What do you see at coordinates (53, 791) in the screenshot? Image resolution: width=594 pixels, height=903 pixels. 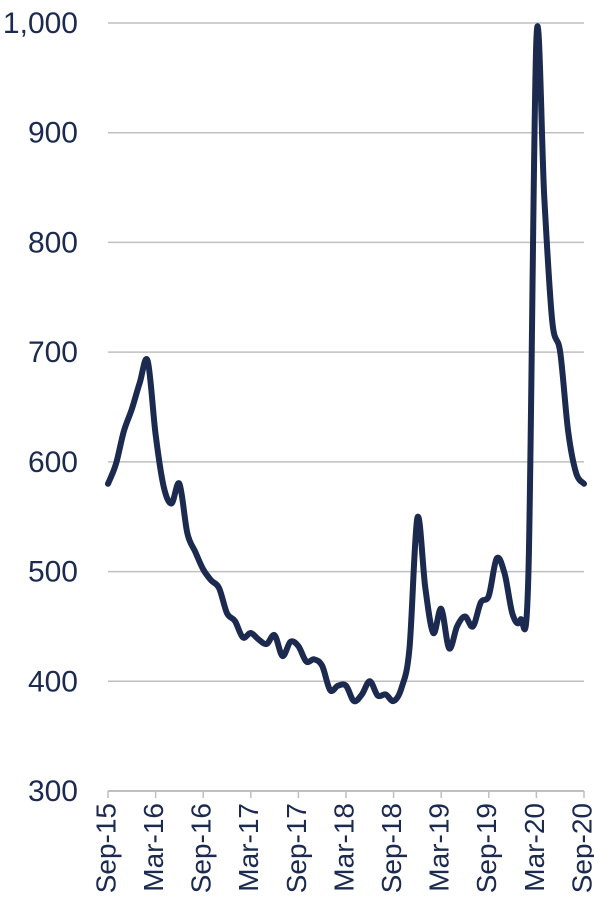 I see `y-tick-label: 300` at bounding box center [53, 791].